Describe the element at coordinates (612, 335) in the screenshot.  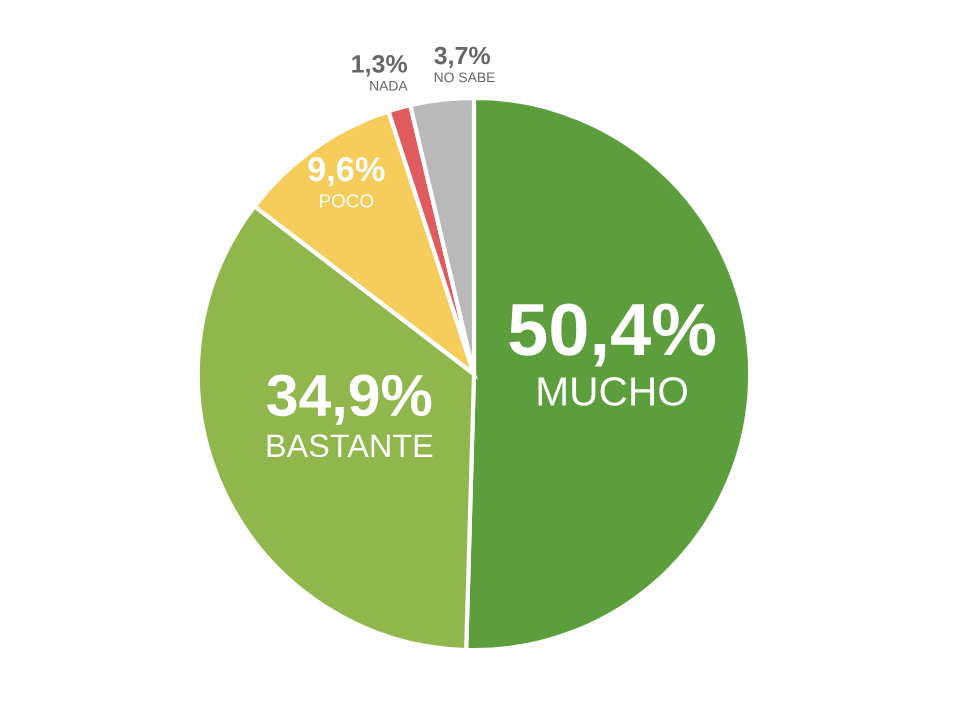
I see `data-label: 50,4%` at that location.